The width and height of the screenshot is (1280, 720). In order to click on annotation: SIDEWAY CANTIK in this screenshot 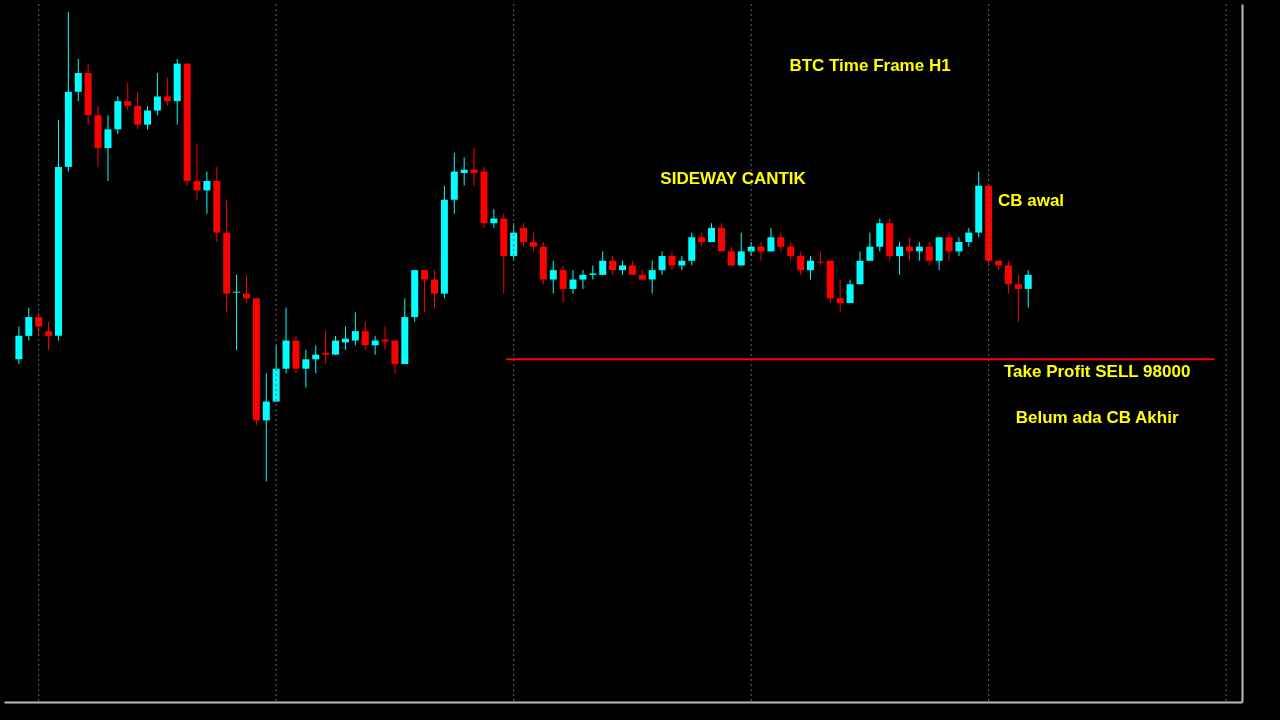, I will do `click(733, 178)`.